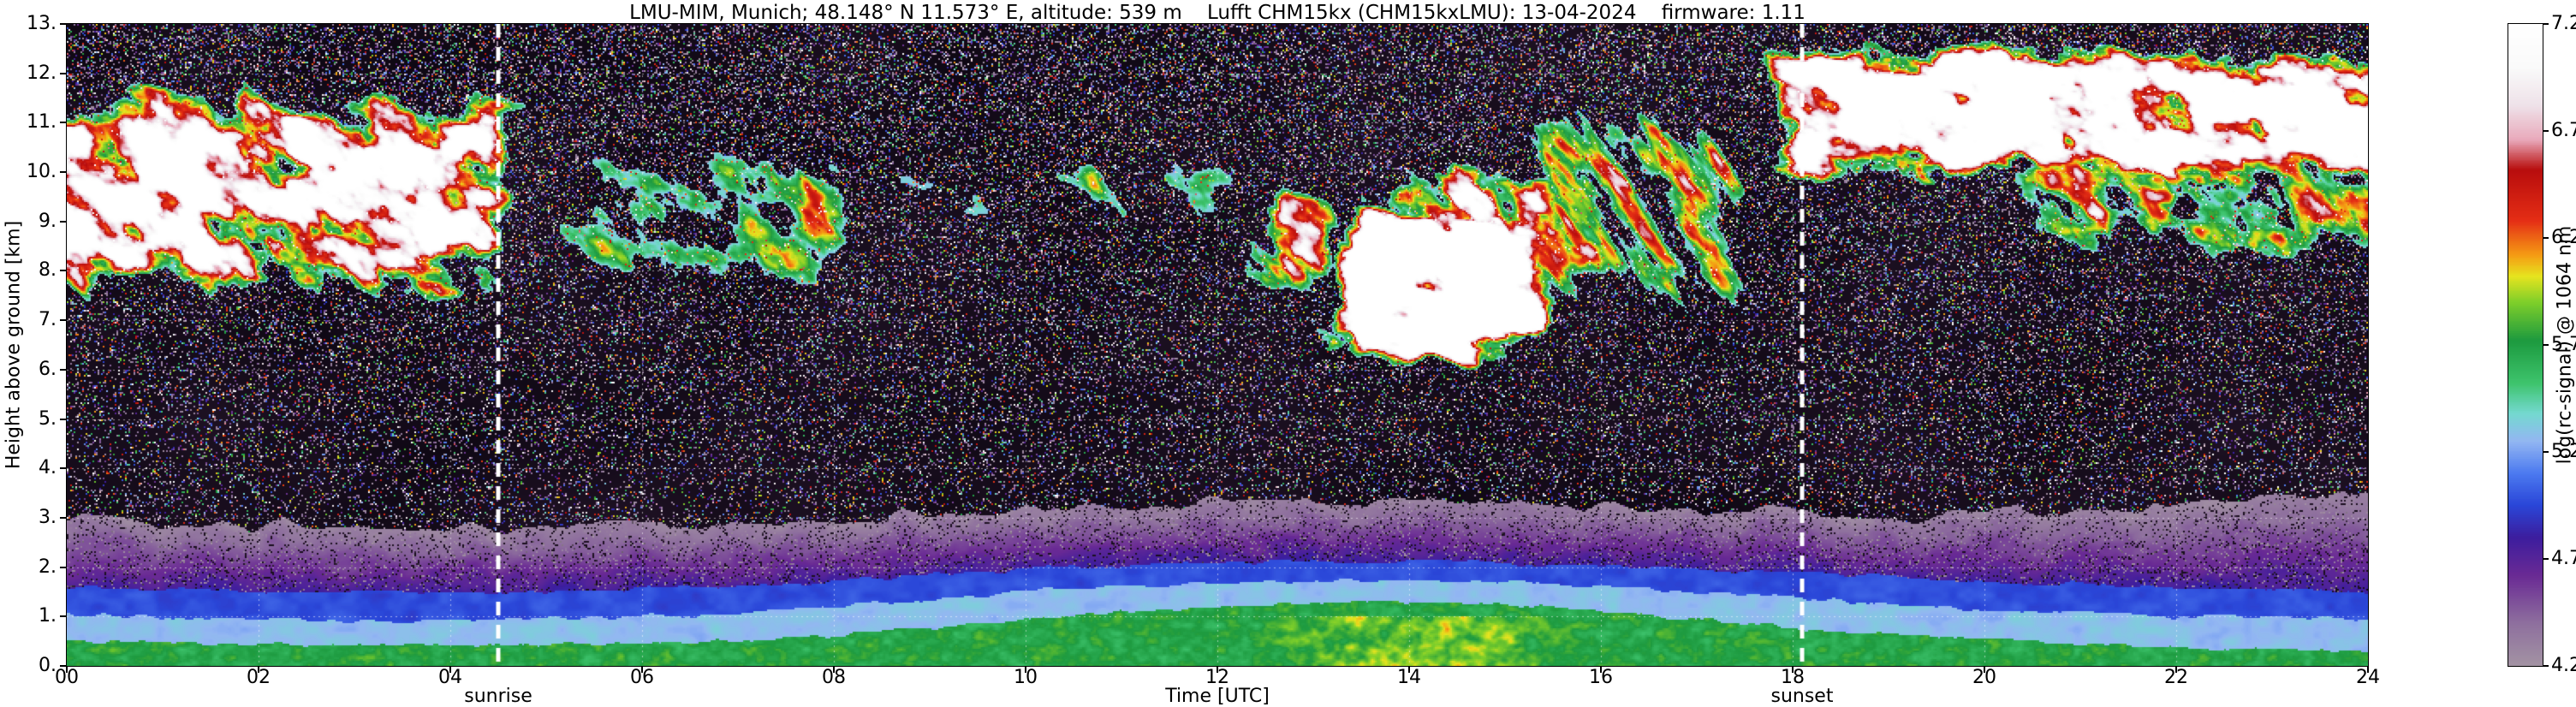  Describe the element at coordinates (48, 419) in the screenshot. I see `y-tick-label: 5.` at that location.